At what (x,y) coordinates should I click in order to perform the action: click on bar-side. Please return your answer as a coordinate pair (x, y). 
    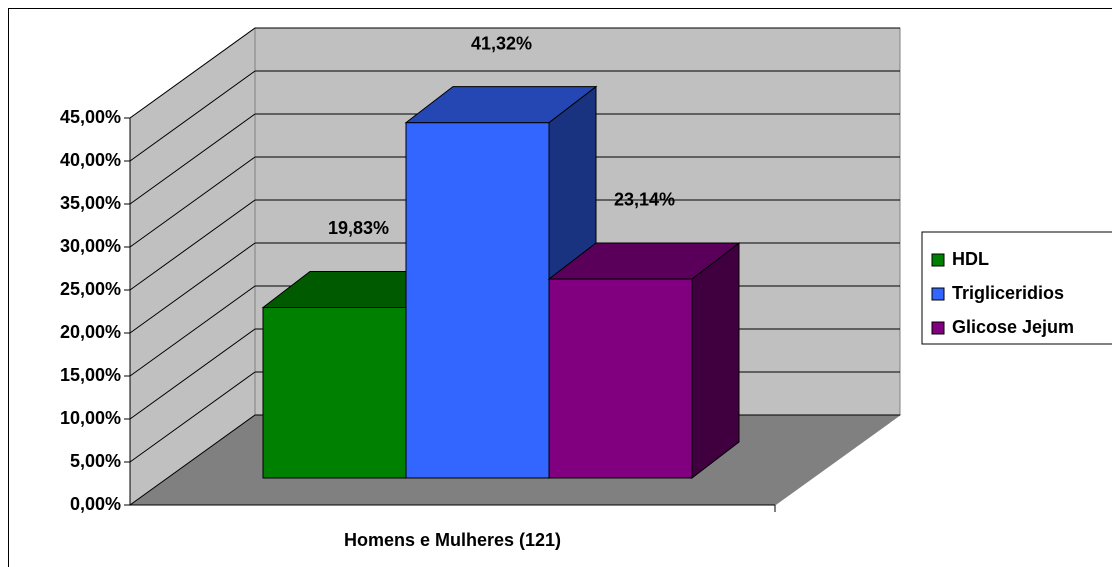
    Looking at the image, I should click on (715, 360).